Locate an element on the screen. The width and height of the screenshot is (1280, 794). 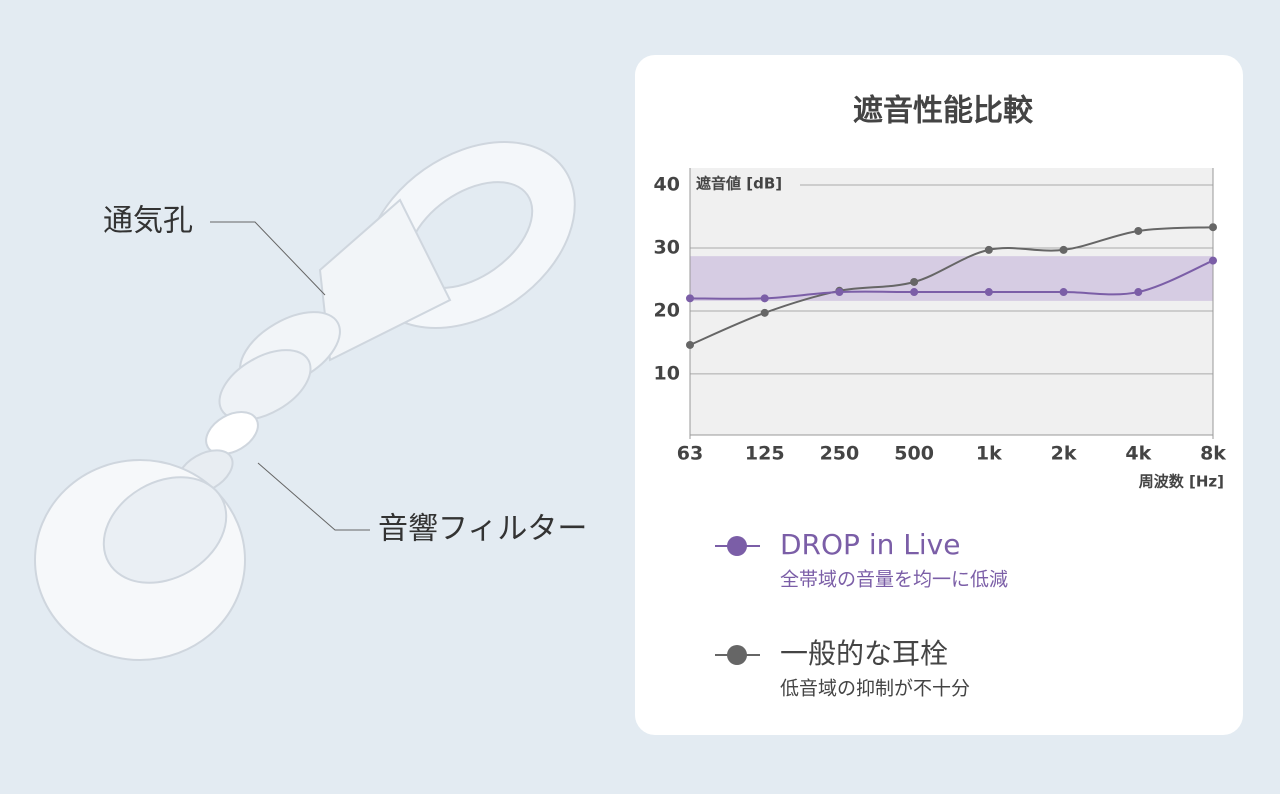
vent-label: 通気孔 is located at coordinates (148, 221).